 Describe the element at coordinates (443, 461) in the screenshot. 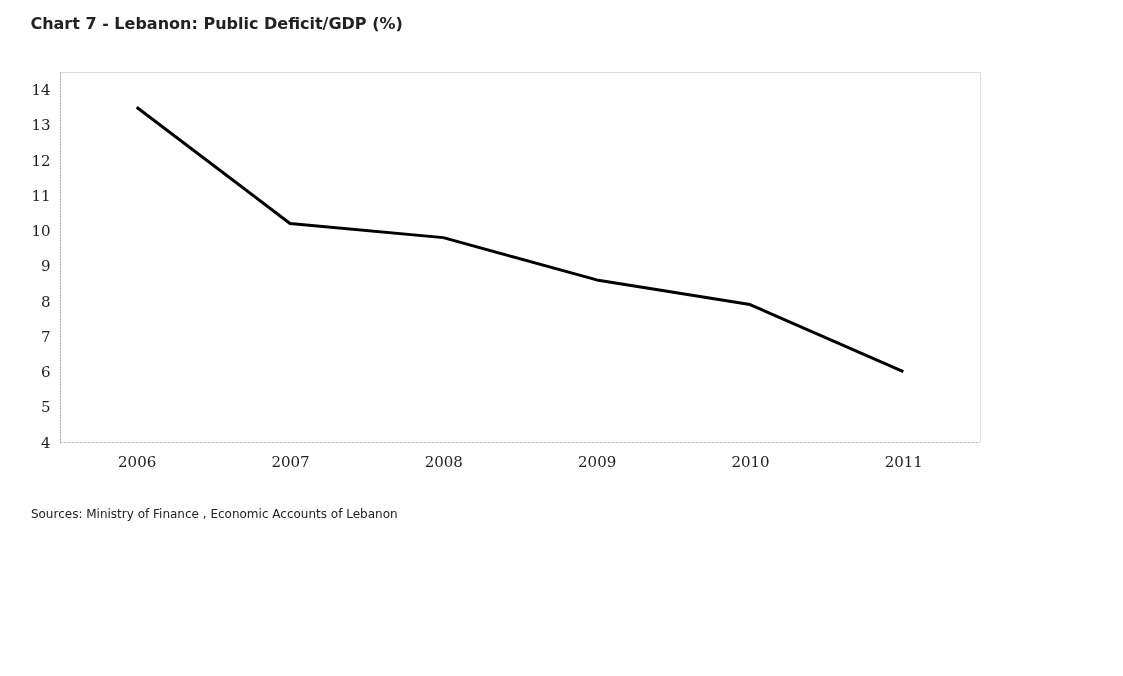

I see `x-tick-label: 2008` at that location.